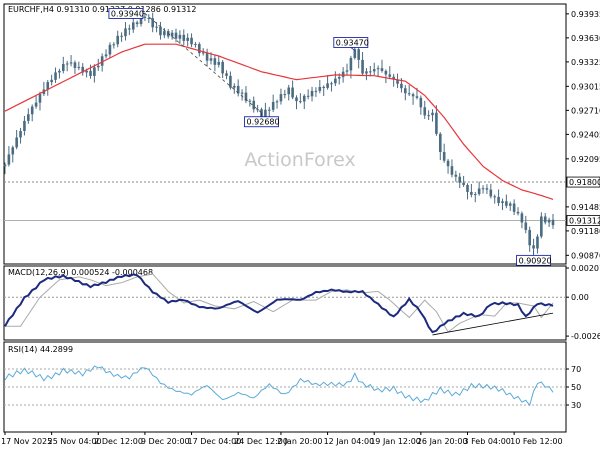 This screenshot has width=600, height=450. Describe the element at coordinates (442, 441) in the screenshot. I see `time-tick-label: 26 Jan 20:00` at that location.